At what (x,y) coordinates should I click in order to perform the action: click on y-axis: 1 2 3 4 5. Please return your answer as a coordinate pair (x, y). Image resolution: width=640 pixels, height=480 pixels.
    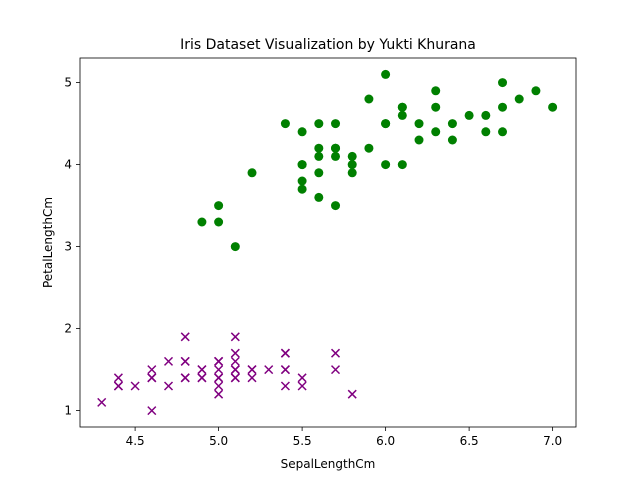
    Looking at the image, I should click on (72, 247).